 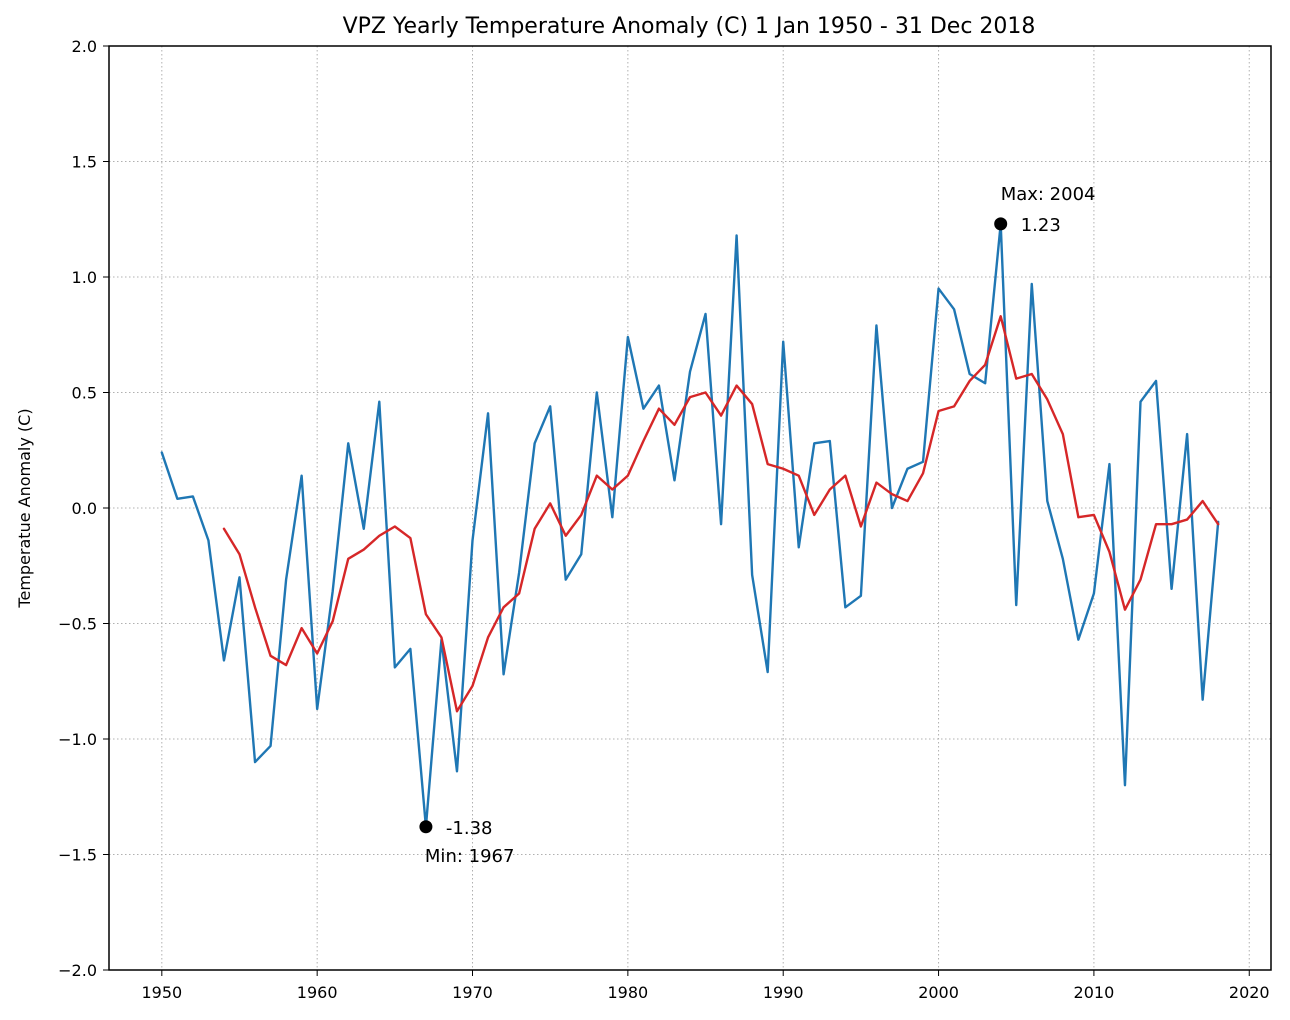 I want to click on max-marker, so click(x=1001, y=224).